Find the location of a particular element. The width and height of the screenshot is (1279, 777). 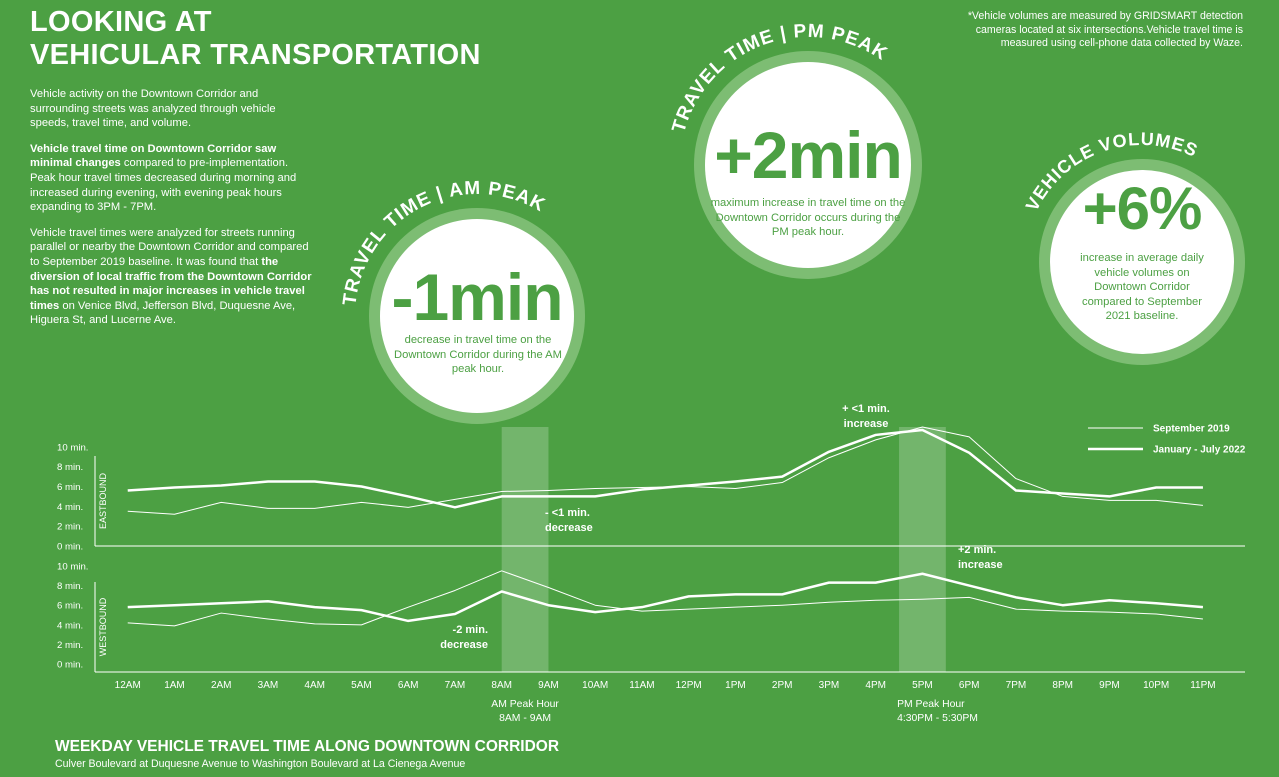

legend-label: September 2019 is located at coordinates (1191, 429).